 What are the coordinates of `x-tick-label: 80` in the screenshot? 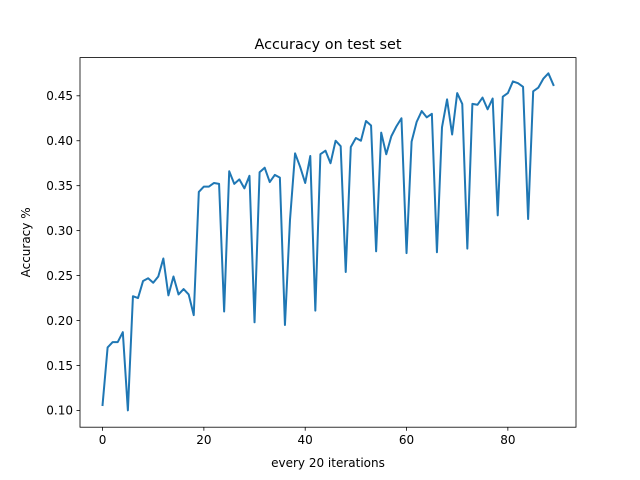 It's located at (507, 440).